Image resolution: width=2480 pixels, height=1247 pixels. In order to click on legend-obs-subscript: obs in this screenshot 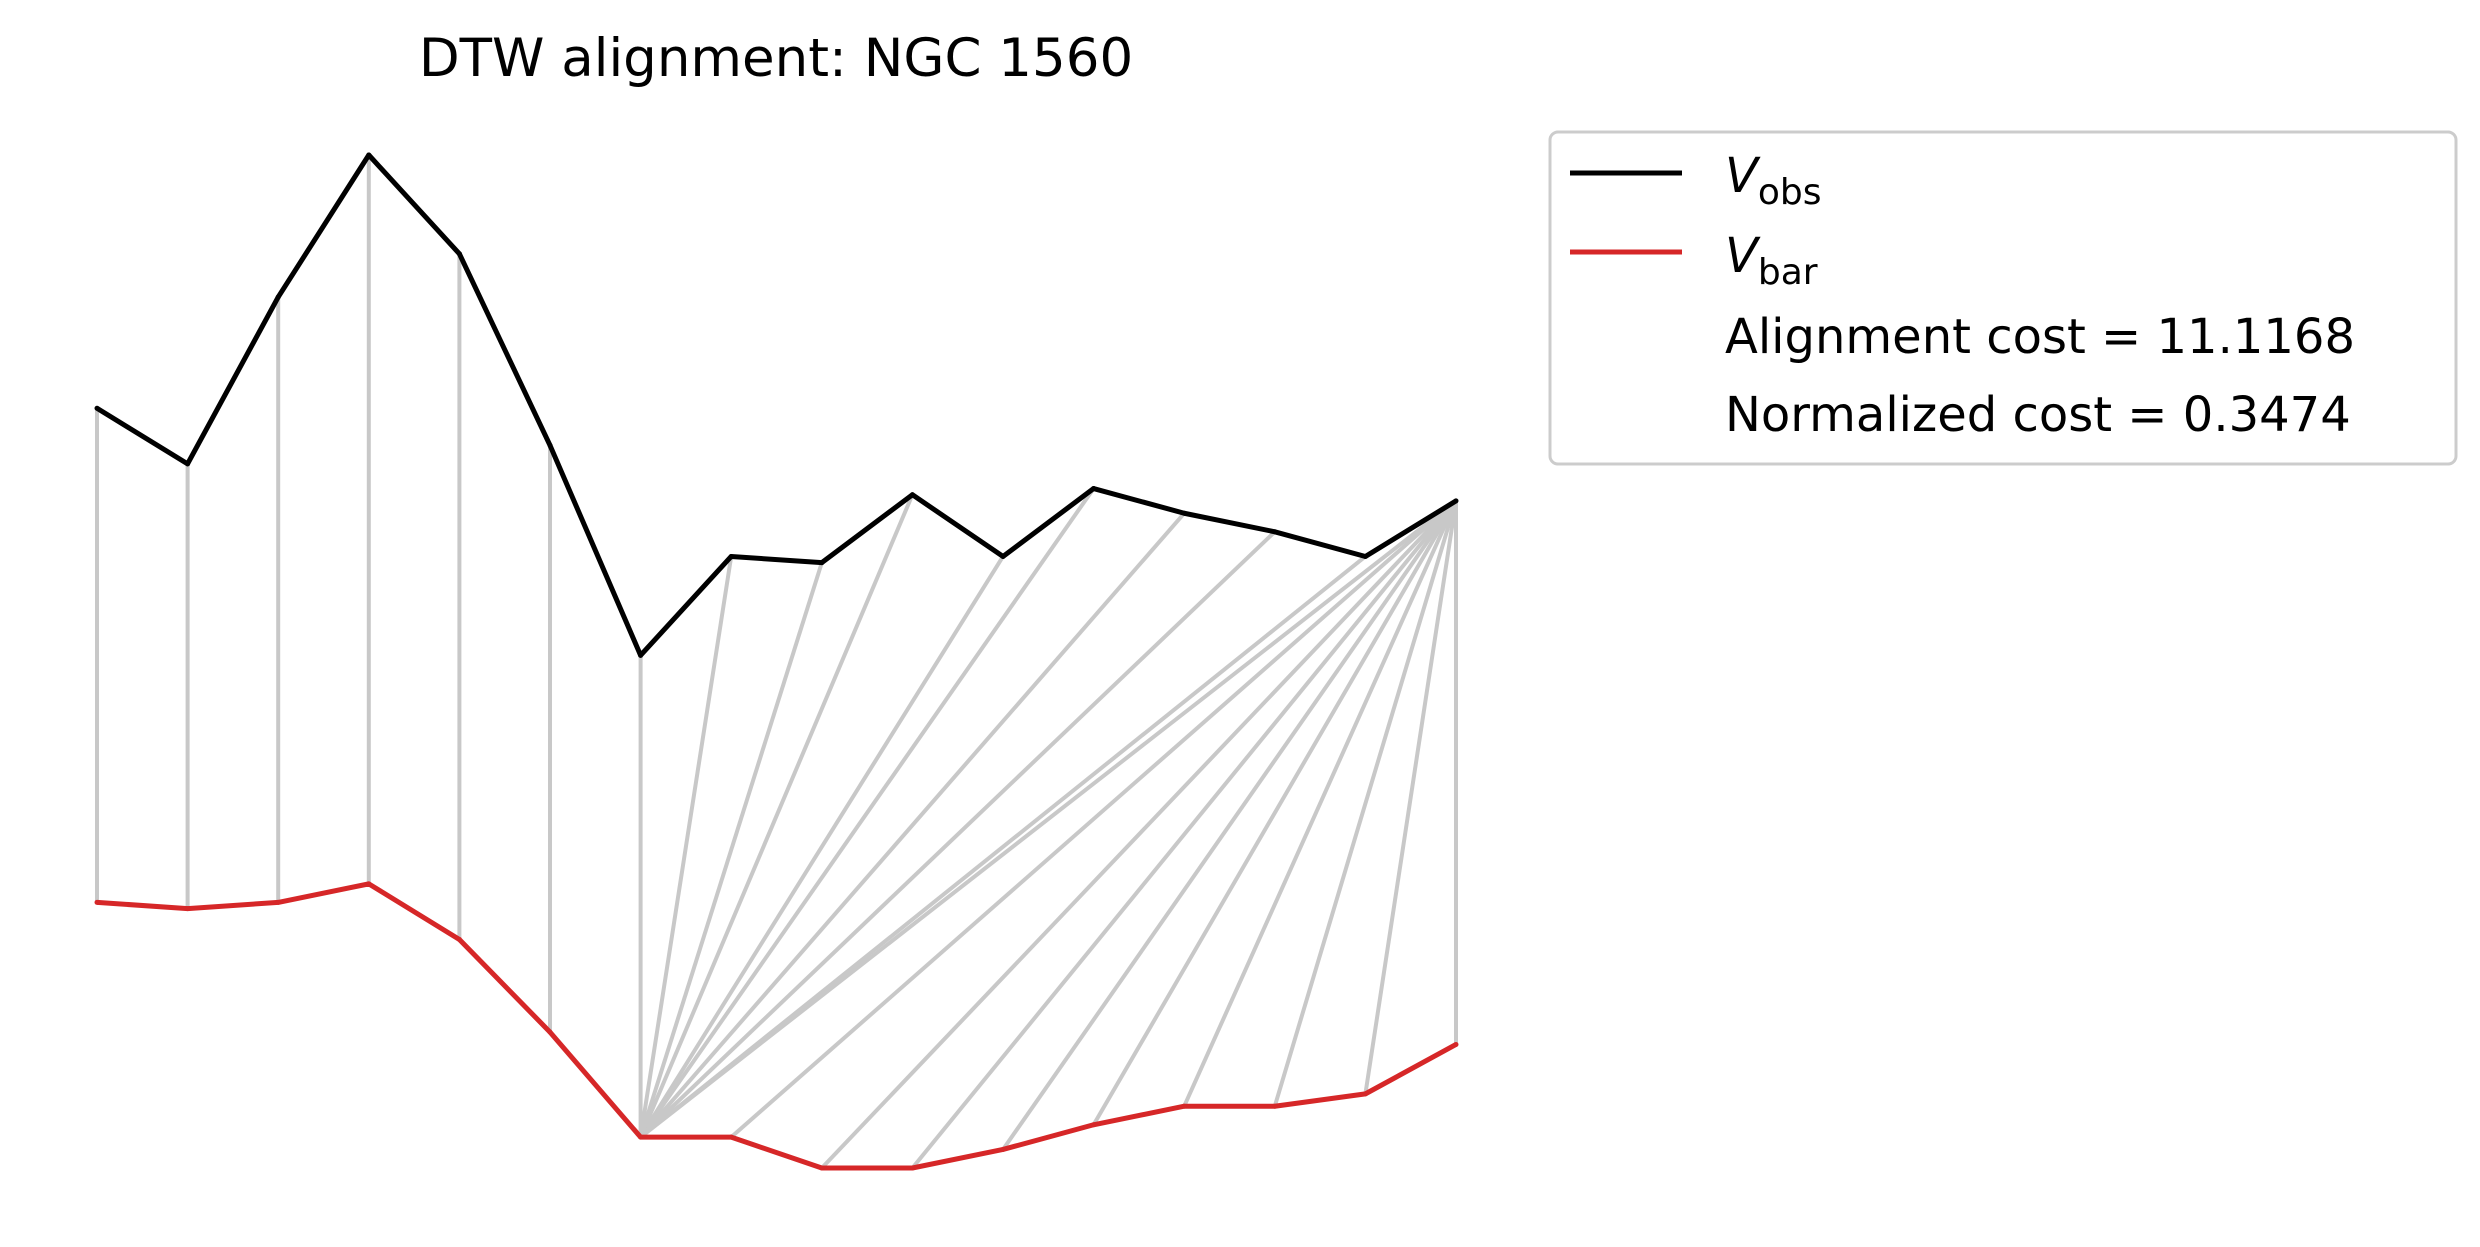, I will do `click(1790, 192)`.